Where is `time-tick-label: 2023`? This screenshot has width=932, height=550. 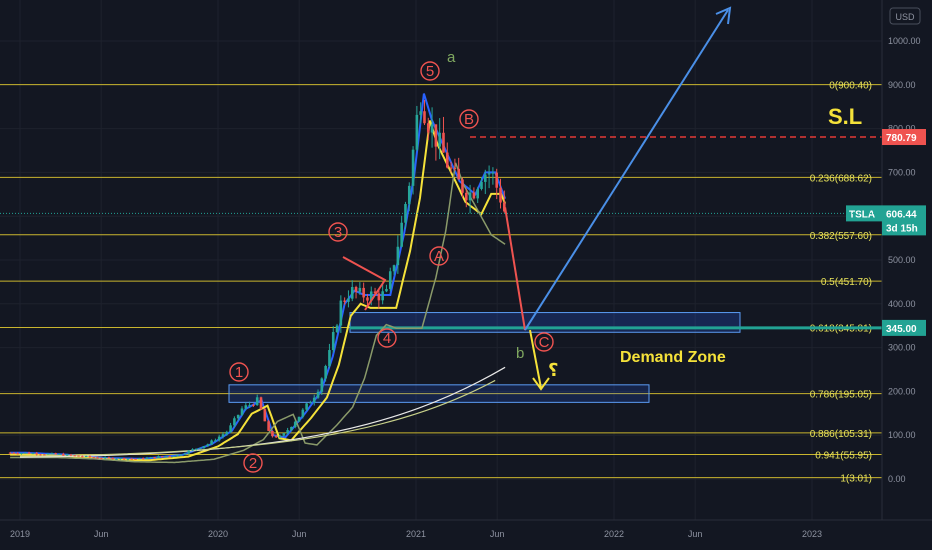
time-tick-label: 2023 is located at coordinates (812, 534).